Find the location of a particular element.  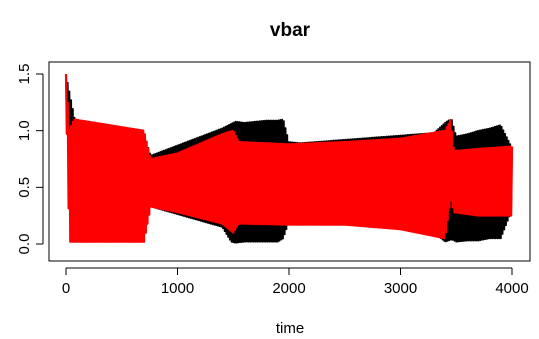

x-axis: 0 1000 2000 3000 4000 is located at coordinates (295, 282).